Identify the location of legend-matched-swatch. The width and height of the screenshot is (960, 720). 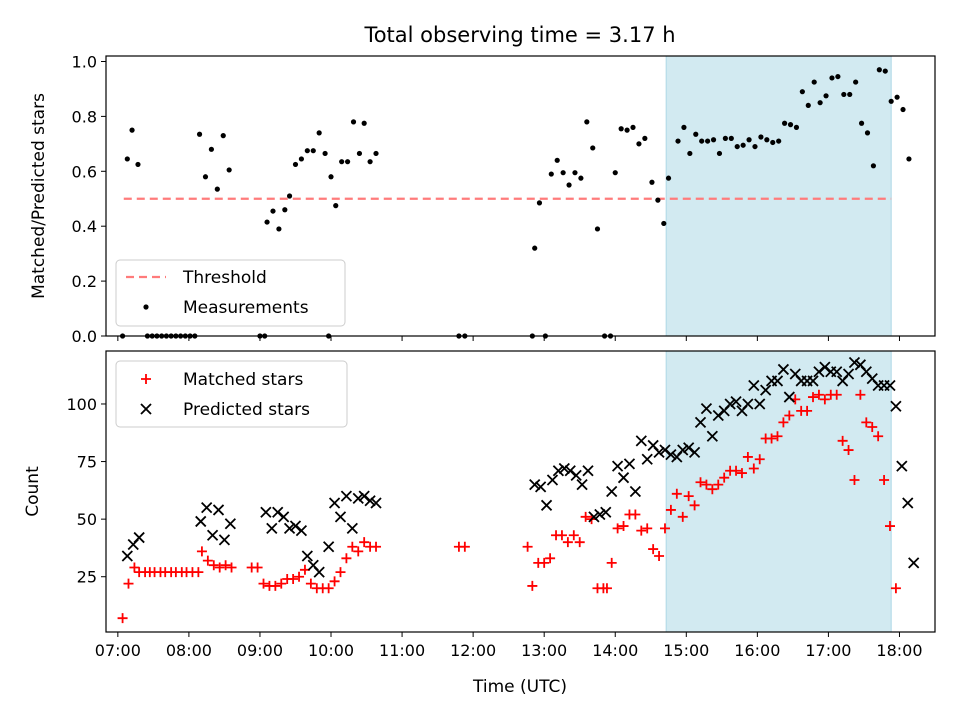
(146, 379).